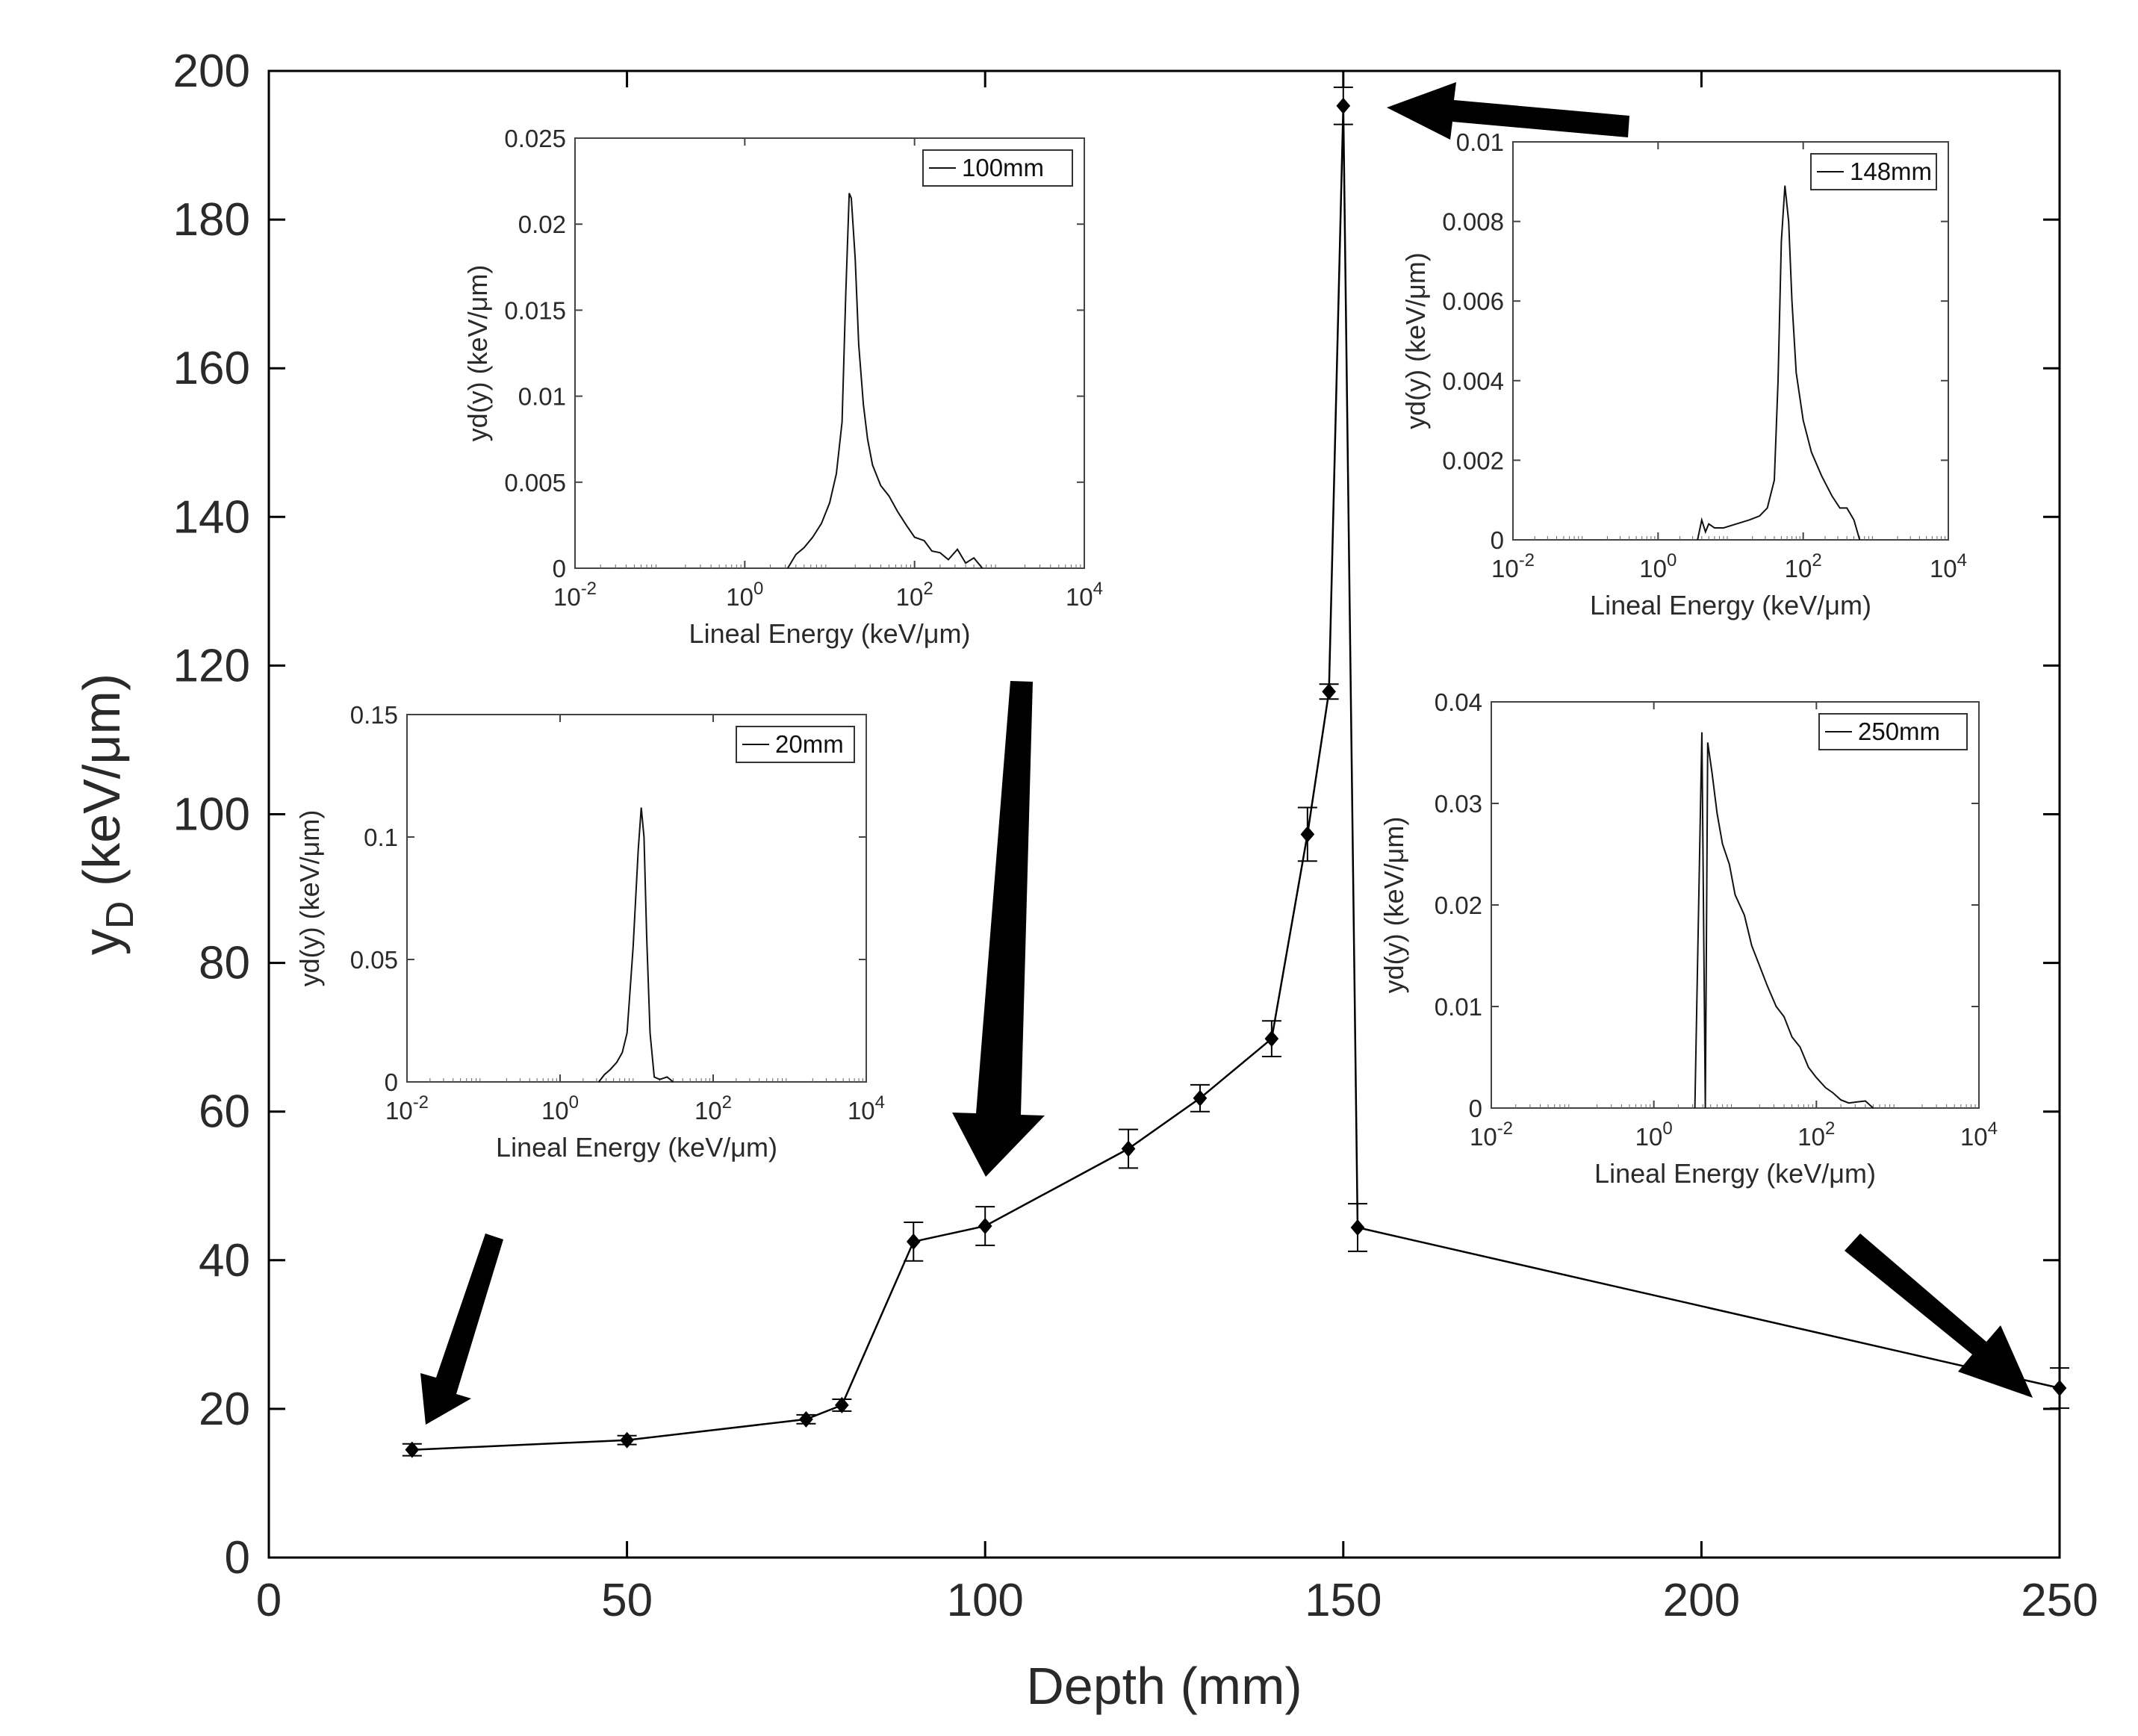 The height and width of the screenshot is (1736, 2138). Describe the element at coordinates (627, 1601) in the screenshot. I see `x-tick-label: 50` at that location.